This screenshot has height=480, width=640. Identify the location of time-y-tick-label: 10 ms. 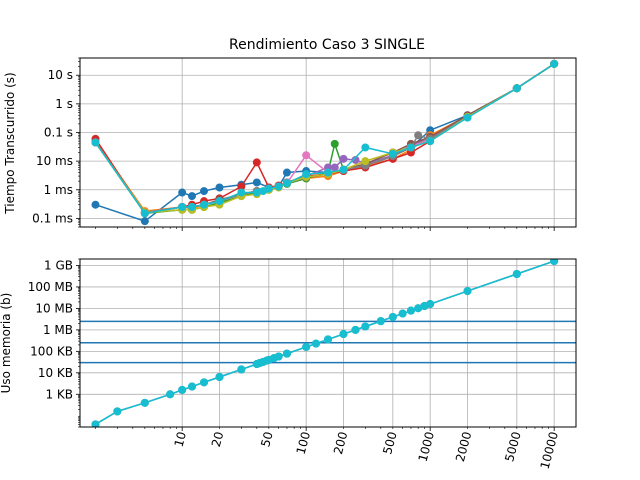
(54, 161).